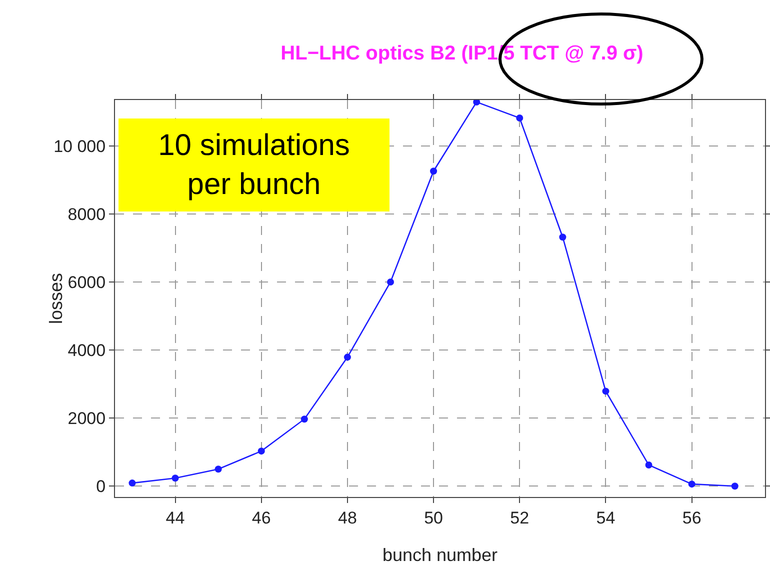 This screenshot has height=569, width=770. I want to click on x-axis-title: bunch number, so click(440, 555).